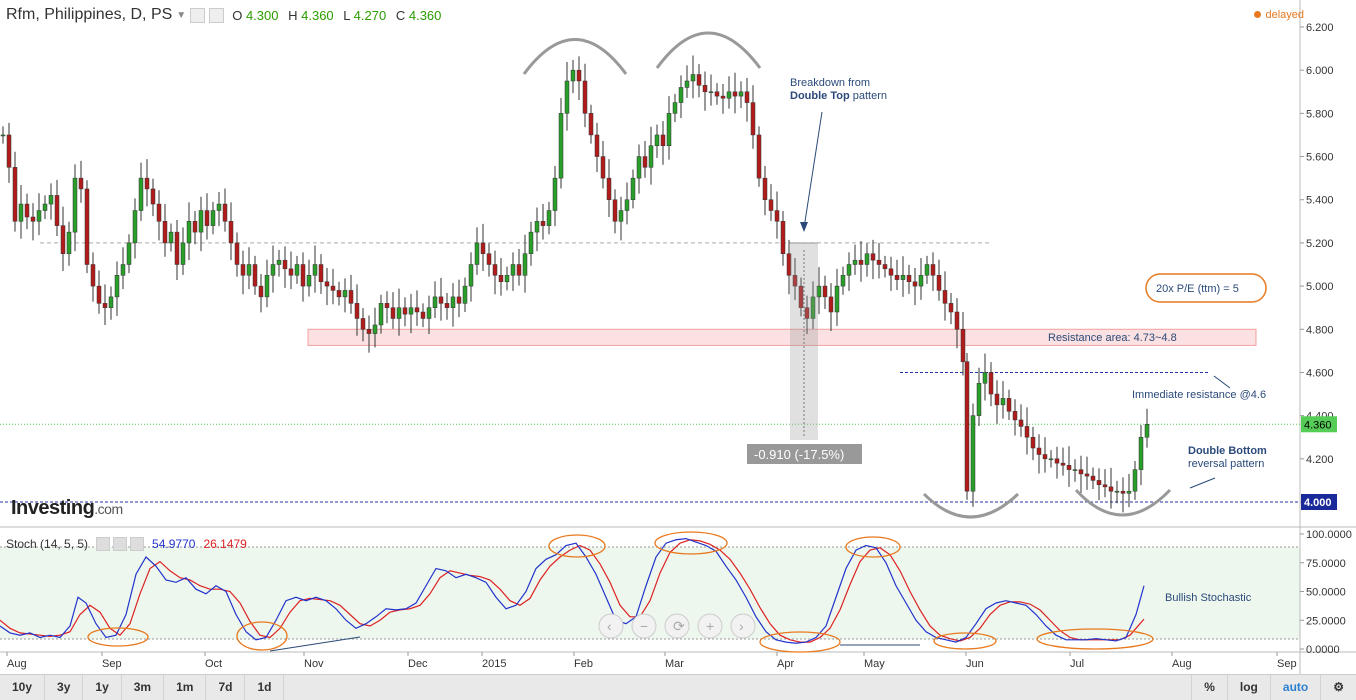 This screenshot has width=1356, height=700. Describe the element at coordinates (874, 664) in the screenshot. I see `time-tick-label: May` at that location.